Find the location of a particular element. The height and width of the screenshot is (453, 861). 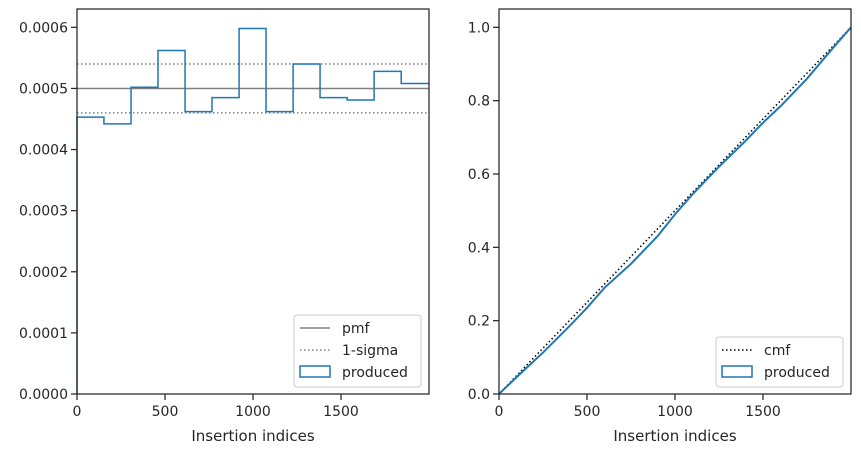

left-x-tick-label: 0 is located at coordinates (77, 412).